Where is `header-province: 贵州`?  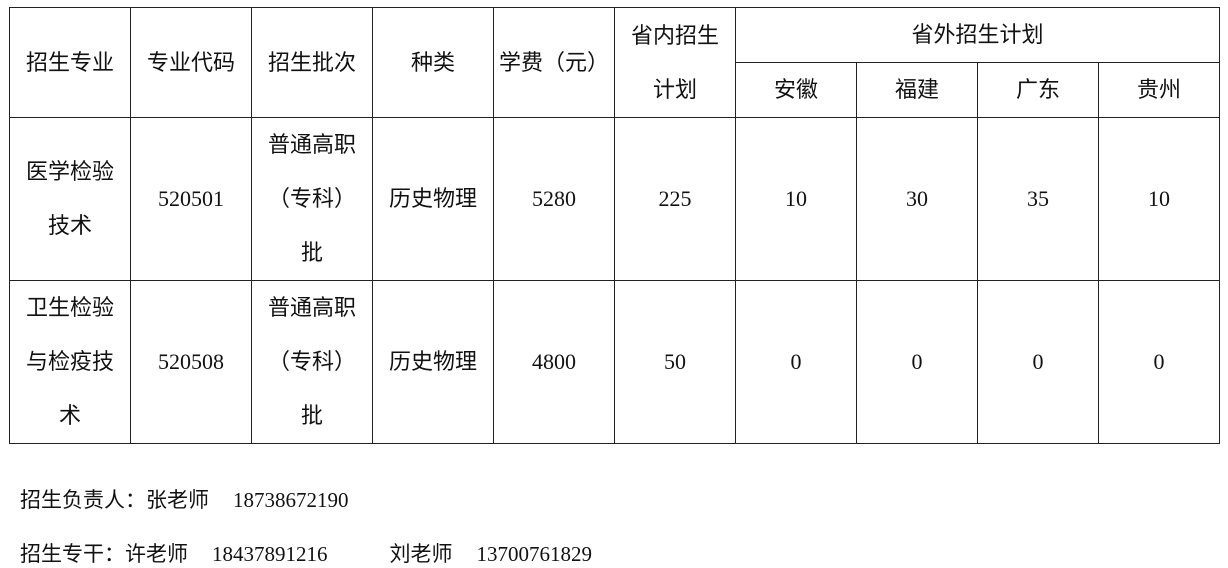
header-province: 贵州 is located at coordinates (1159, 90).